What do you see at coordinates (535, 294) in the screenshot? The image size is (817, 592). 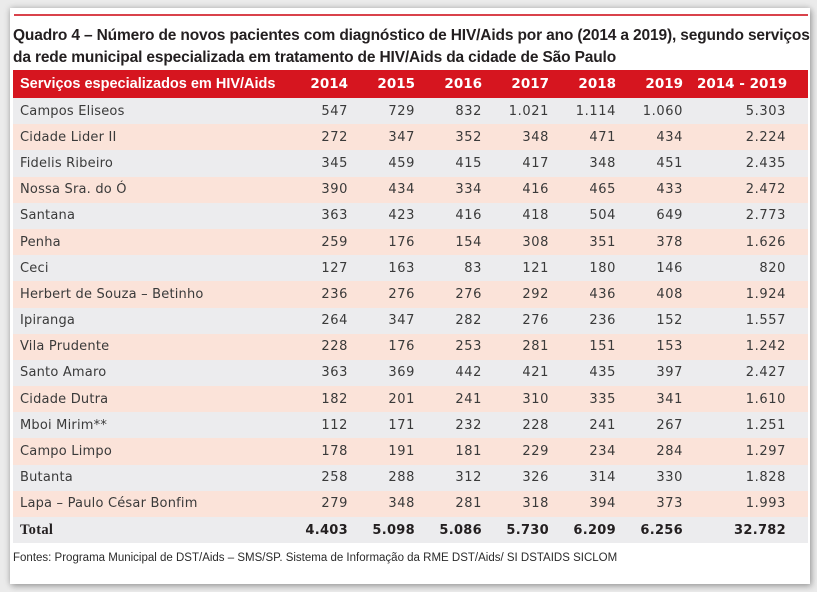 I see `cell-2017: 292` at bounding box center [535, 294].